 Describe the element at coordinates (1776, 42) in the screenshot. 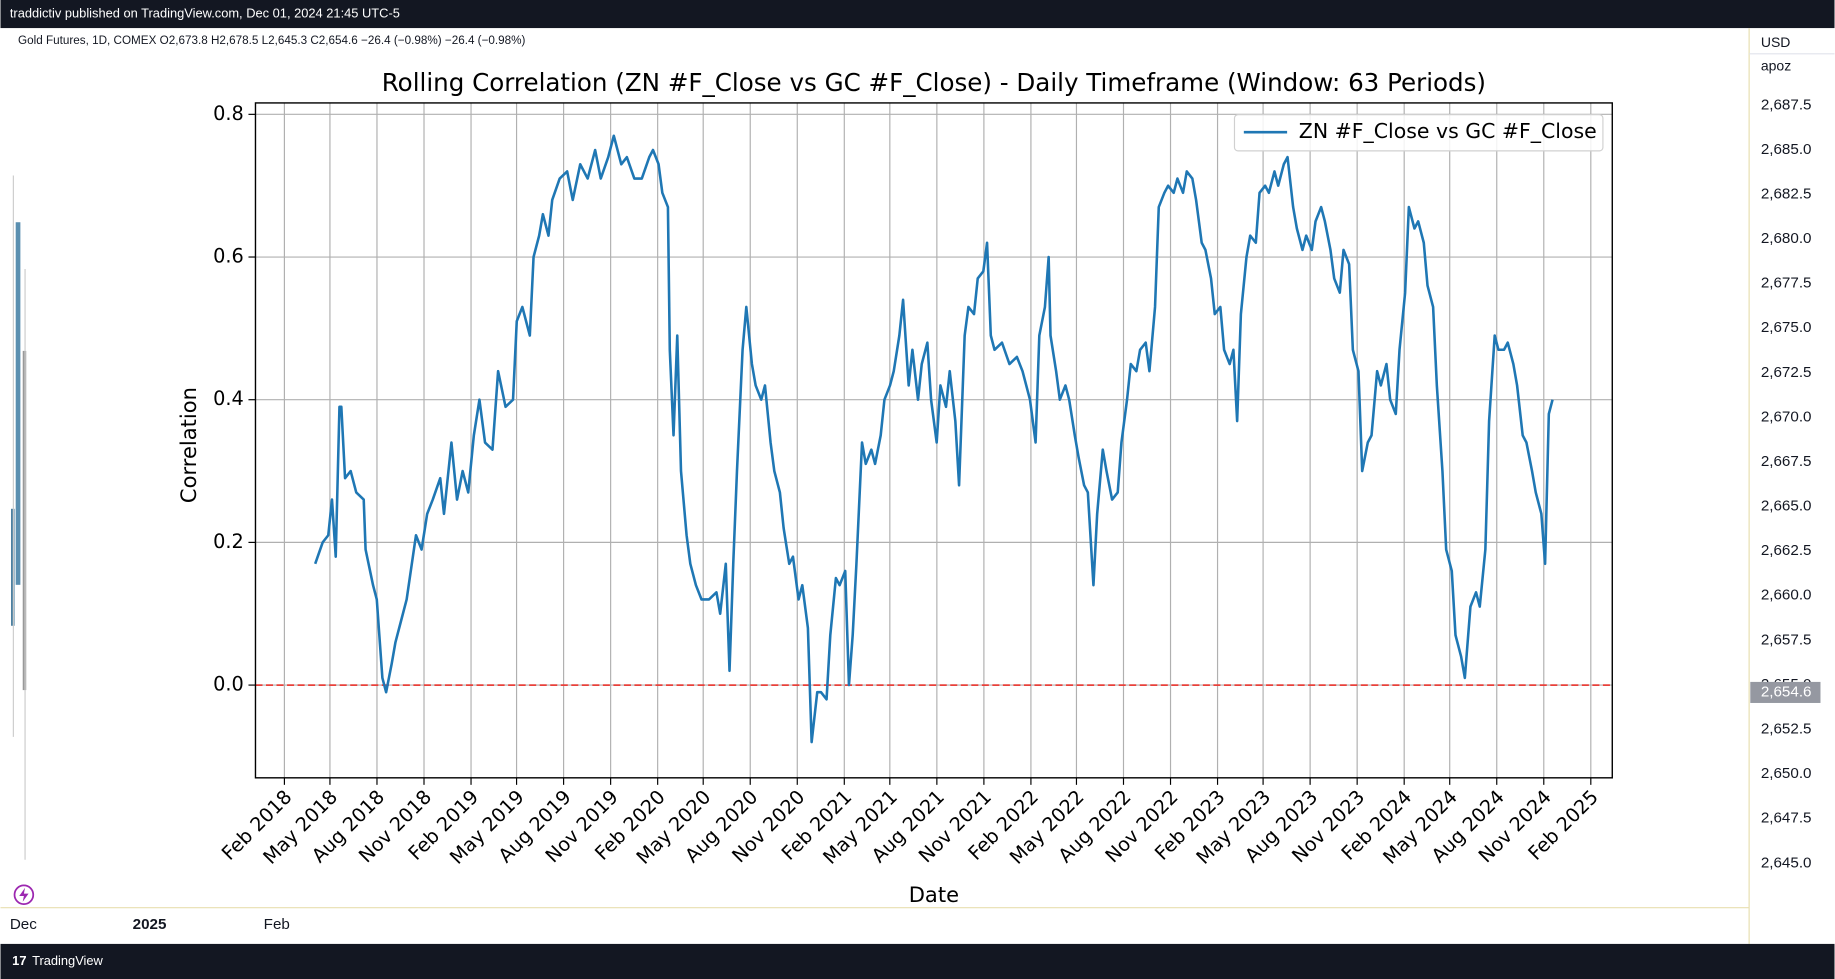

I see `currency: USD` at that location.